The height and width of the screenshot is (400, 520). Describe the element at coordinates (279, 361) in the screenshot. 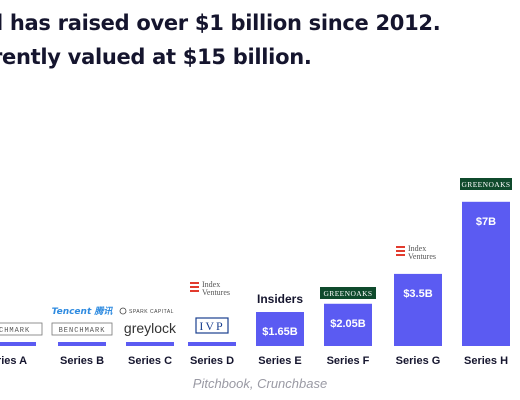

I see `x-tick-label: Series E` at that location.